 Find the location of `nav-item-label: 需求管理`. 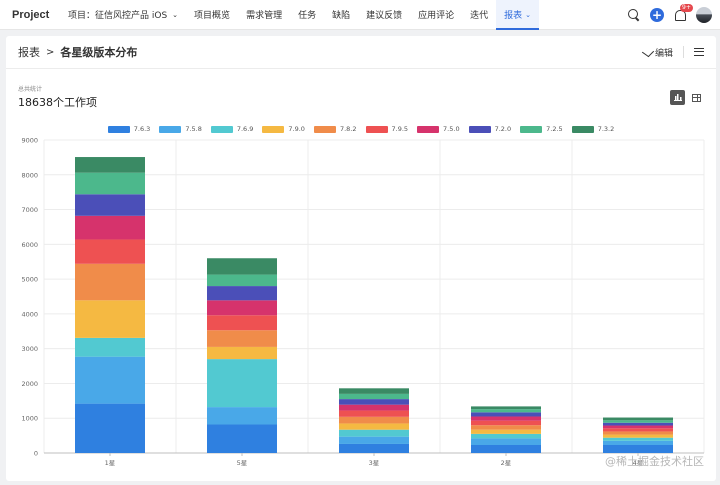

nav-item-label: 需求管理 is located at coordinates (264, 16).